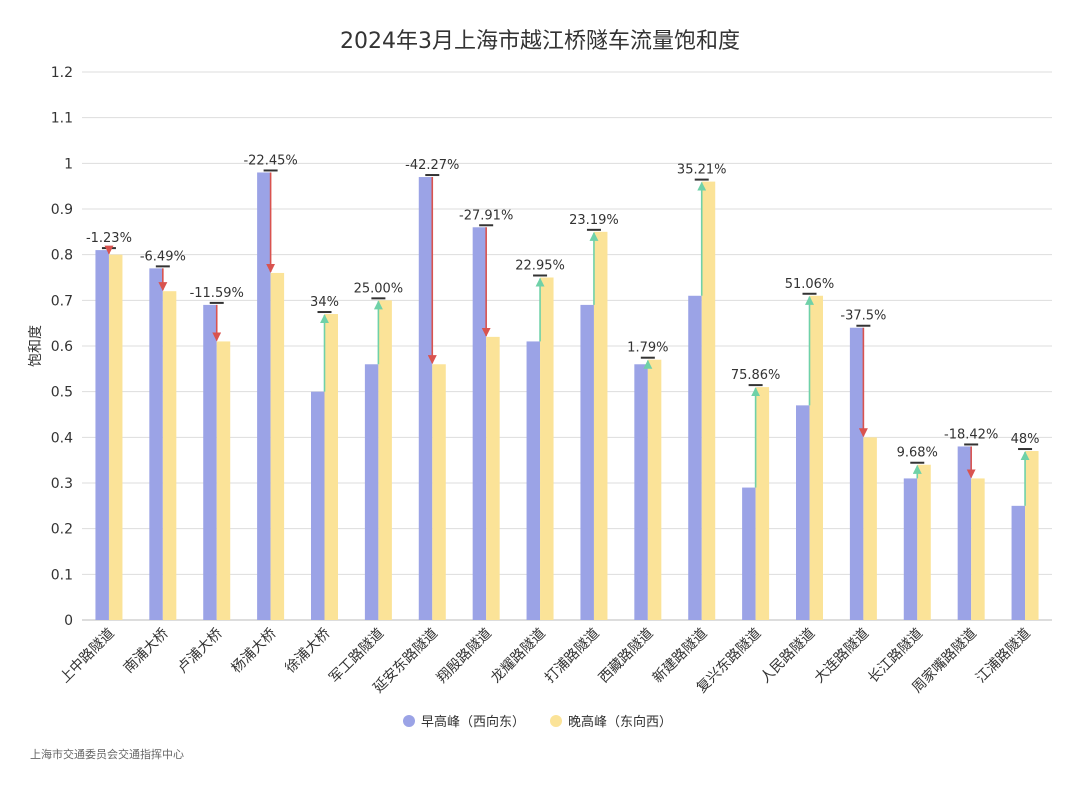 The height and width of the screenshot is (785, 1080). Describe the element at coordinates (254, 651) in the screenshot. I see `x-tick-label: 杨浦大桥` at that location.